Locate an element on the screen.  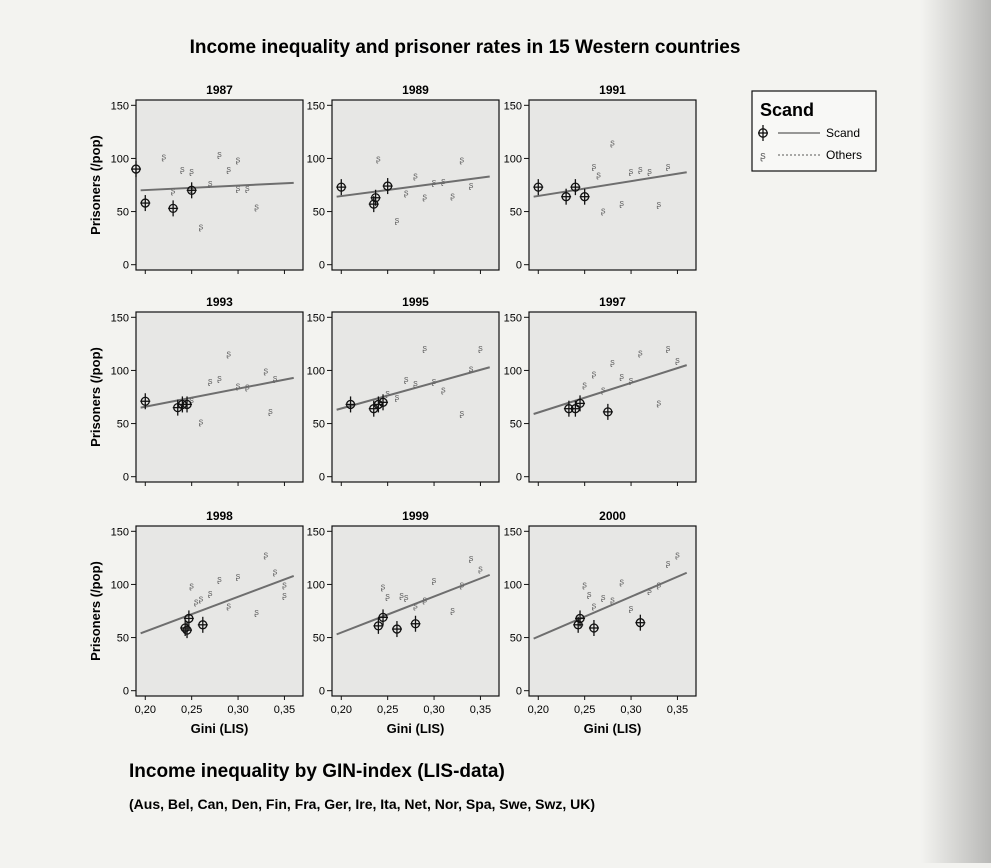
legend-others-marker: ʂ is located at coordinates (763, 156).